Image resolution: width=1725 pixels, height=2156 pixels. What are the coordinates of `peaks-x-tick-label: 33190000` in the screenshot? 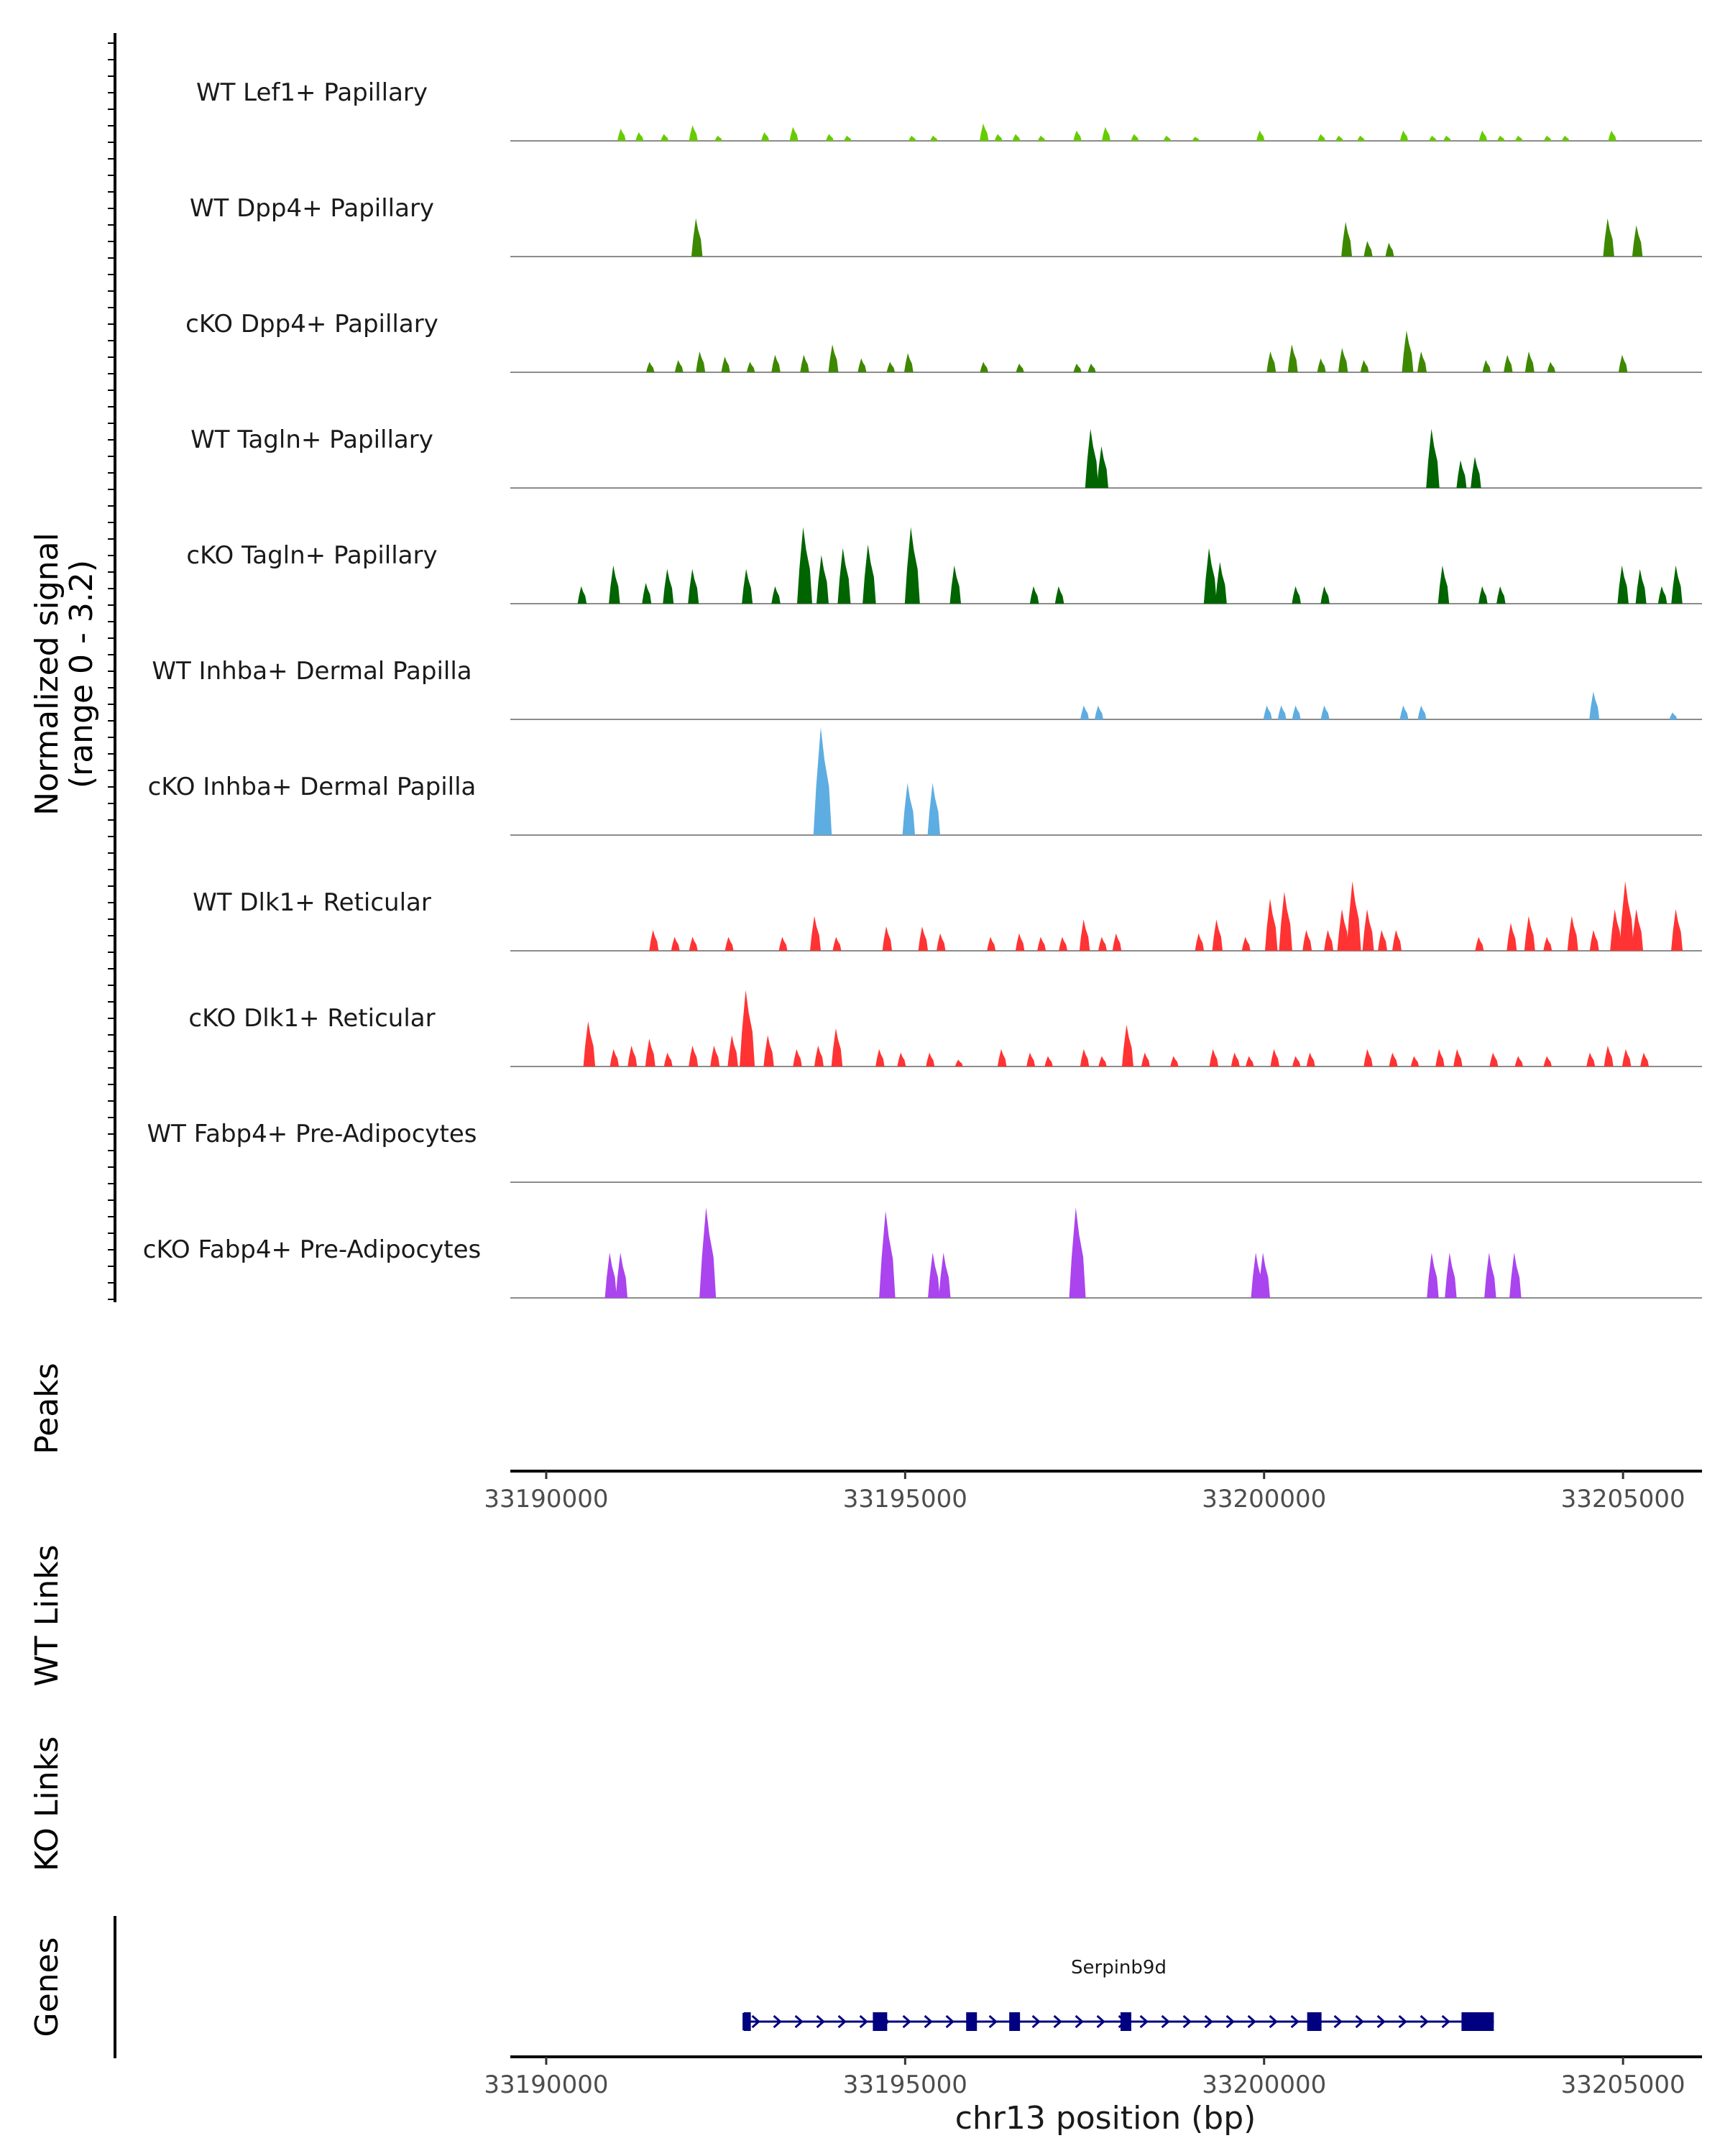 It's located at (546, 1499).